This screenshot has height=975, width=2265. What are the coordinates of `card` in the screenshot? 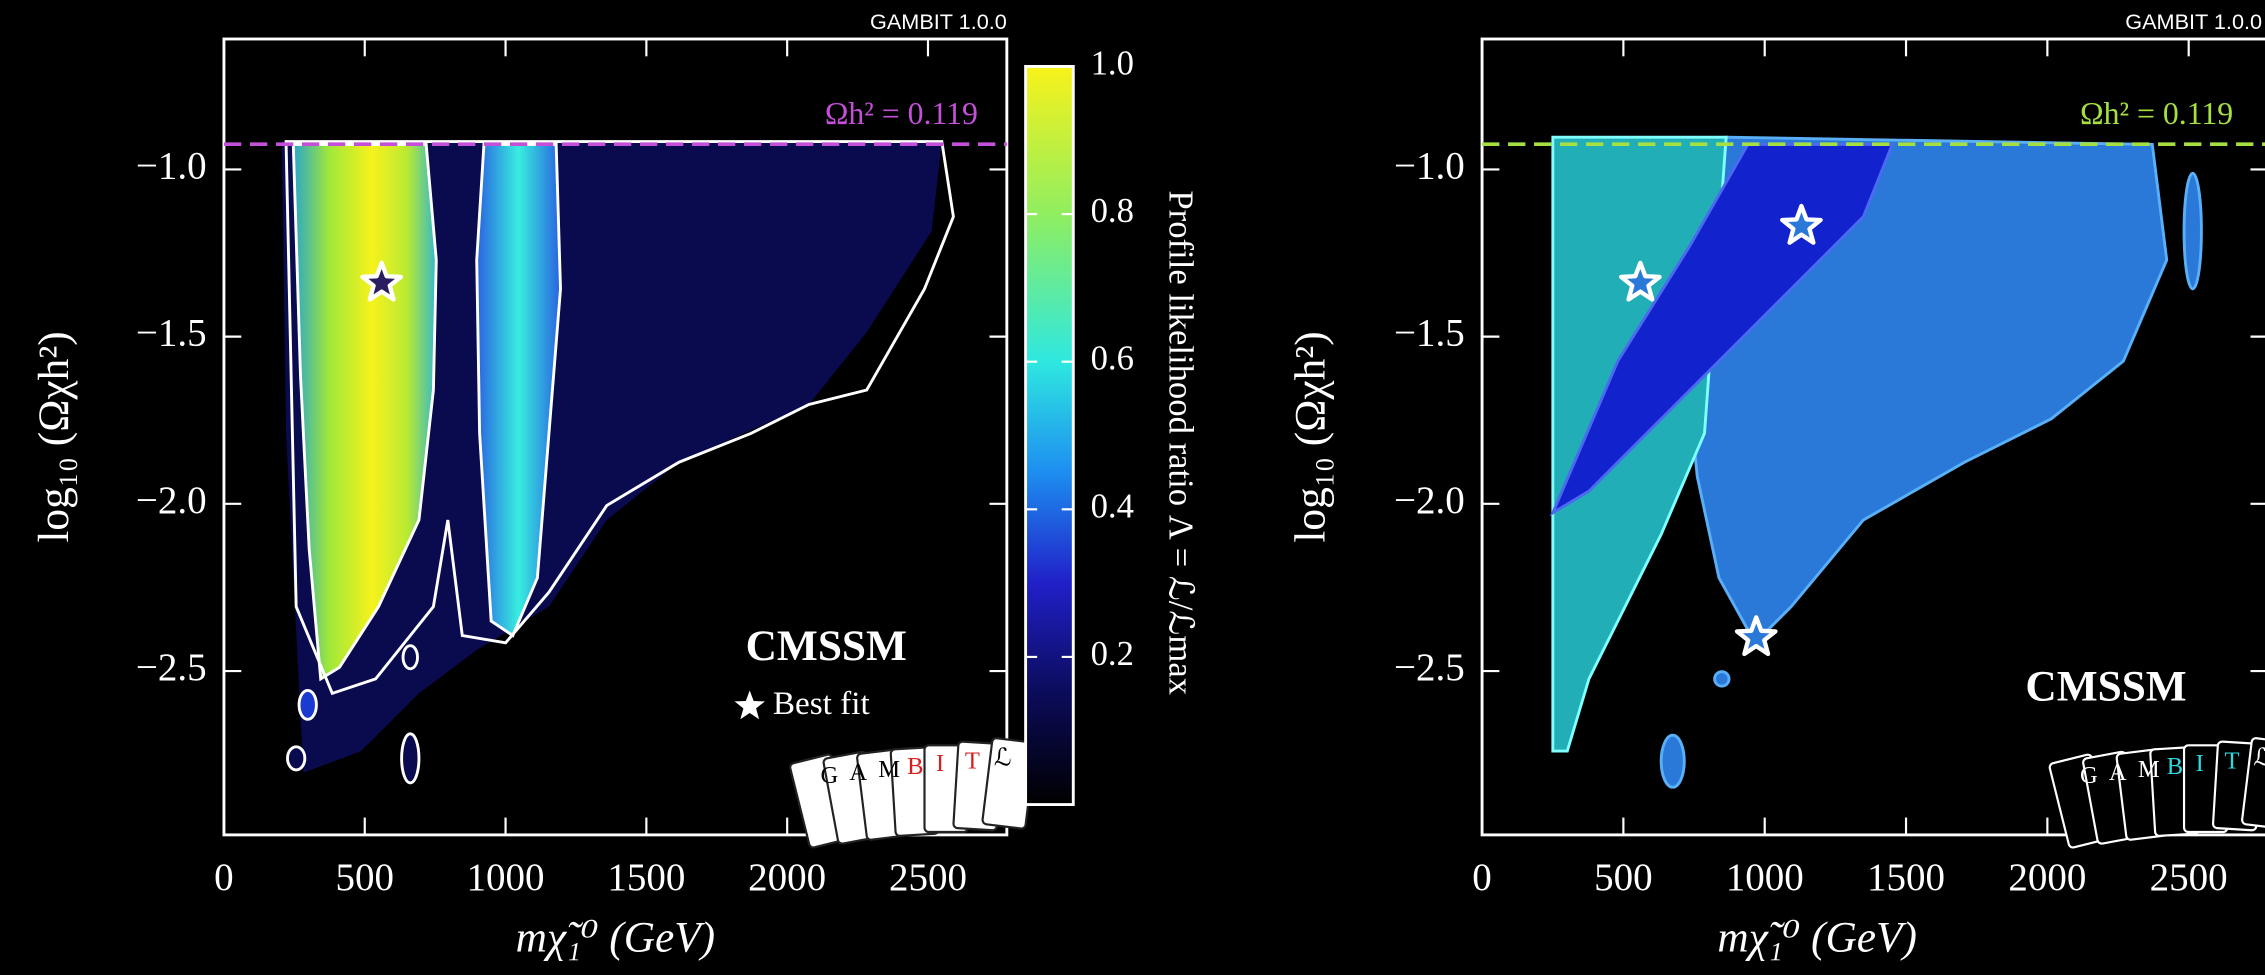 It's located at (2253, 783).